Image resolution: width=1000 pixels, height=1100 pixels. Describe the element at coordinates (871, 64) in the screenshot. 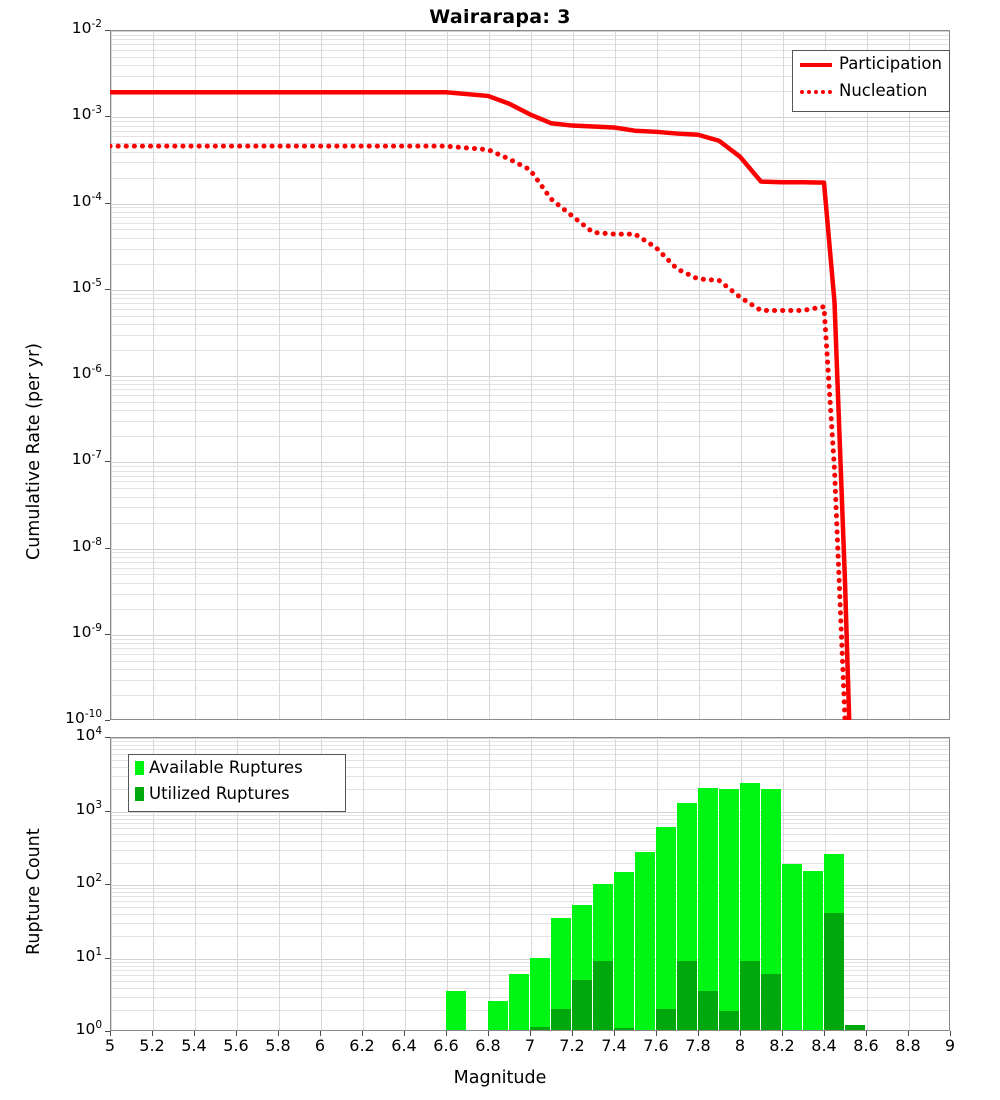

I see `legend-item-participation: Participation` at that location.